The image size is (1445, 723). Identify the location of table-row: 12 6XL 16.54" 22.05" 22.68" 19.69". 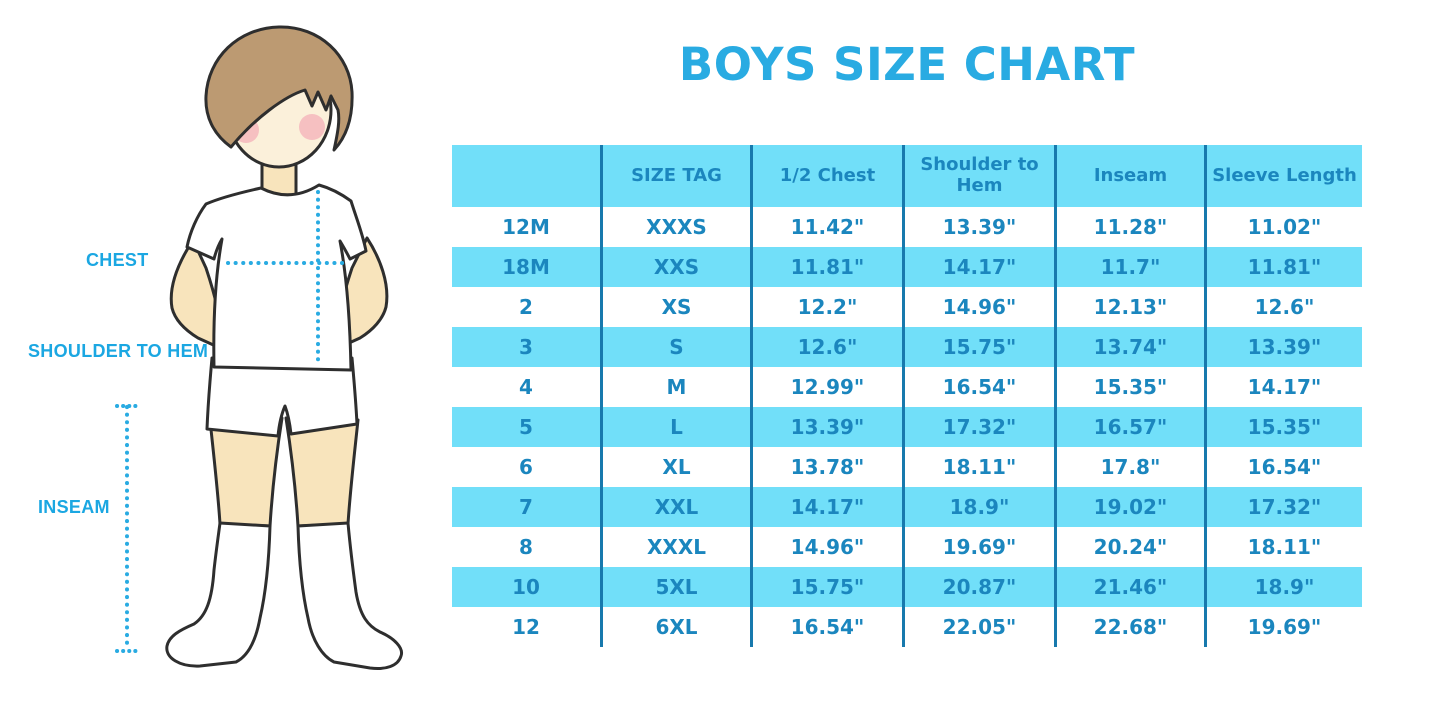
(907, 627).